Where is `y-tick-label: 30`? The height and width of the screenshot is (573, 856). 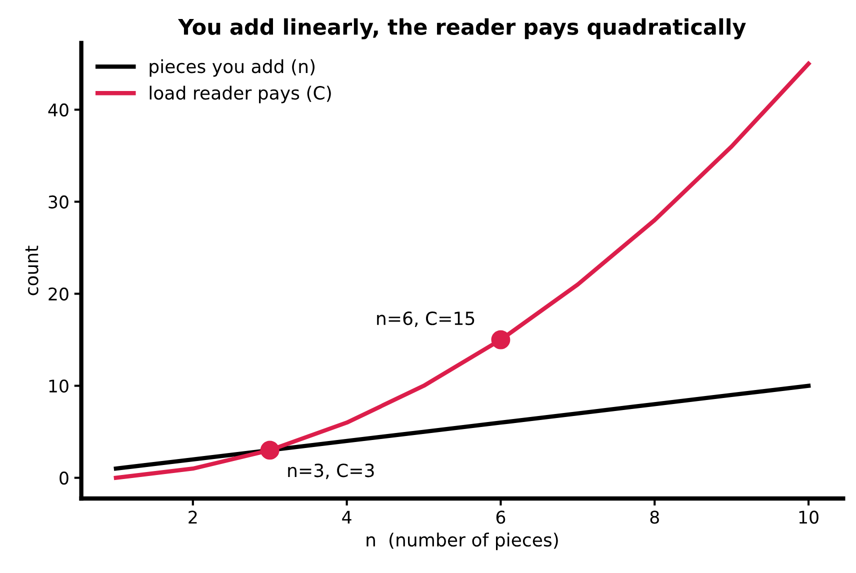
y-tick-label: 30 is located at coordinates (58, 202).